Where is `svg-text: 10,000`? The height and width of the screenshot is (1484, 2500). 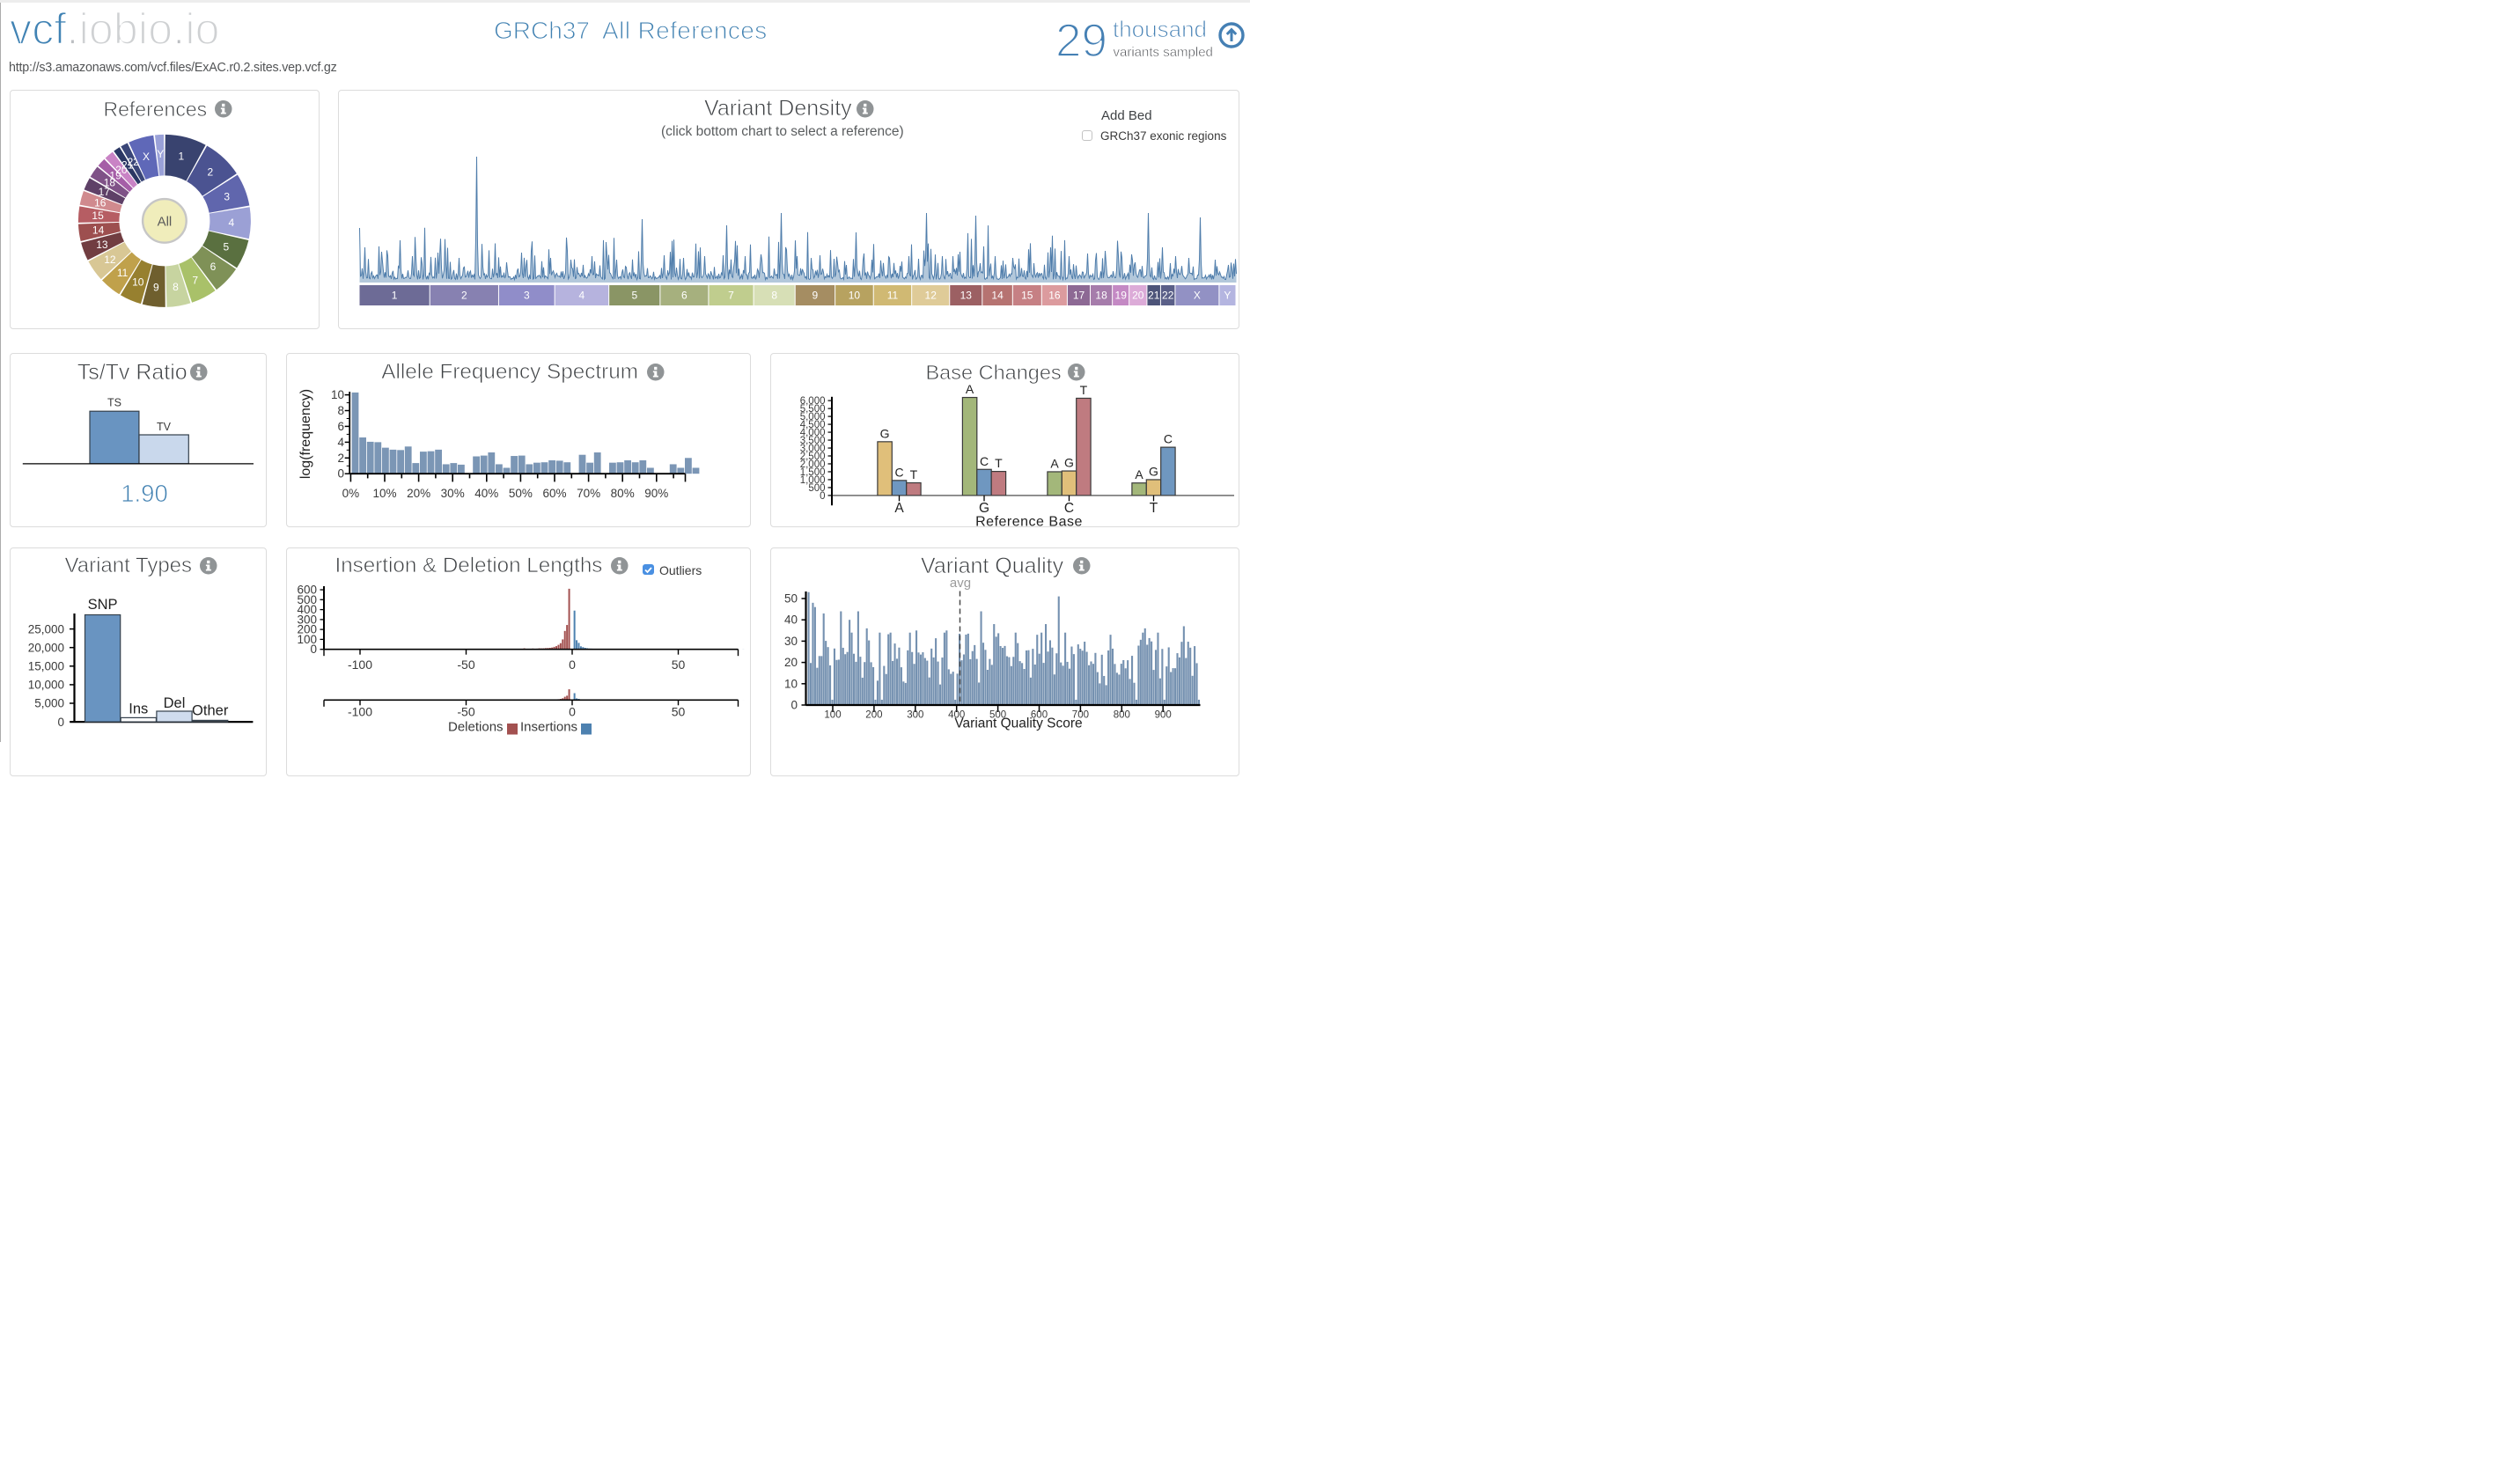
svg-text: 10,000 is located at coordinates (46, 685).